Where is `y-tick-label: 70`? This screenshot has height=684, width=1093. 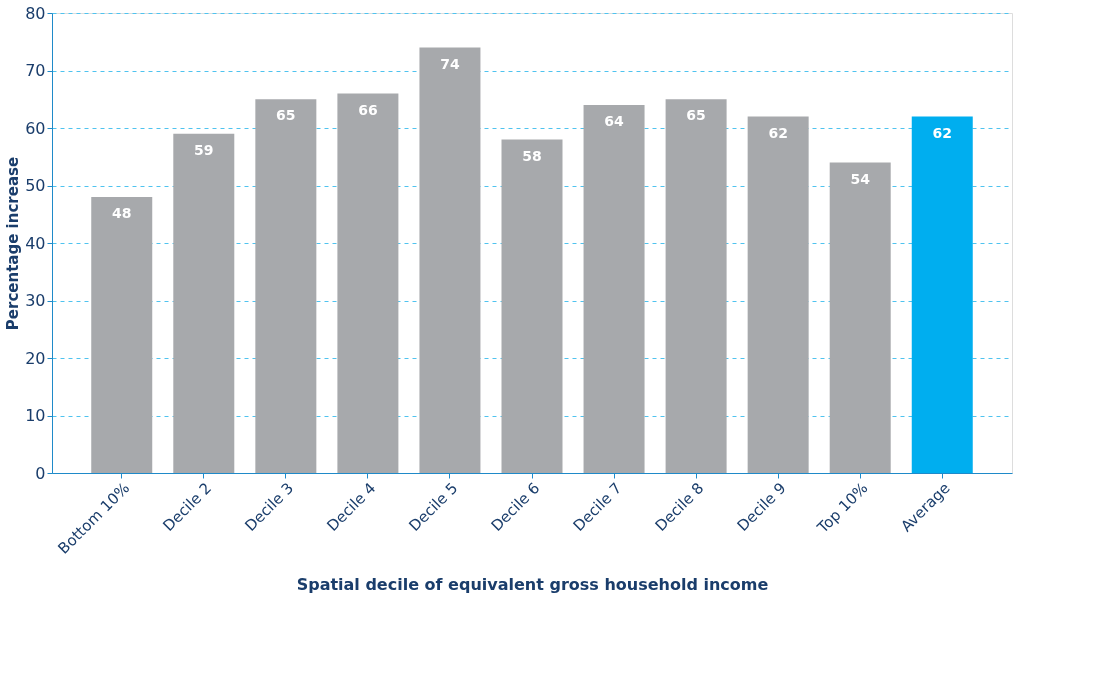
y-tick-label: 70 is located at coordinates (35, 70).